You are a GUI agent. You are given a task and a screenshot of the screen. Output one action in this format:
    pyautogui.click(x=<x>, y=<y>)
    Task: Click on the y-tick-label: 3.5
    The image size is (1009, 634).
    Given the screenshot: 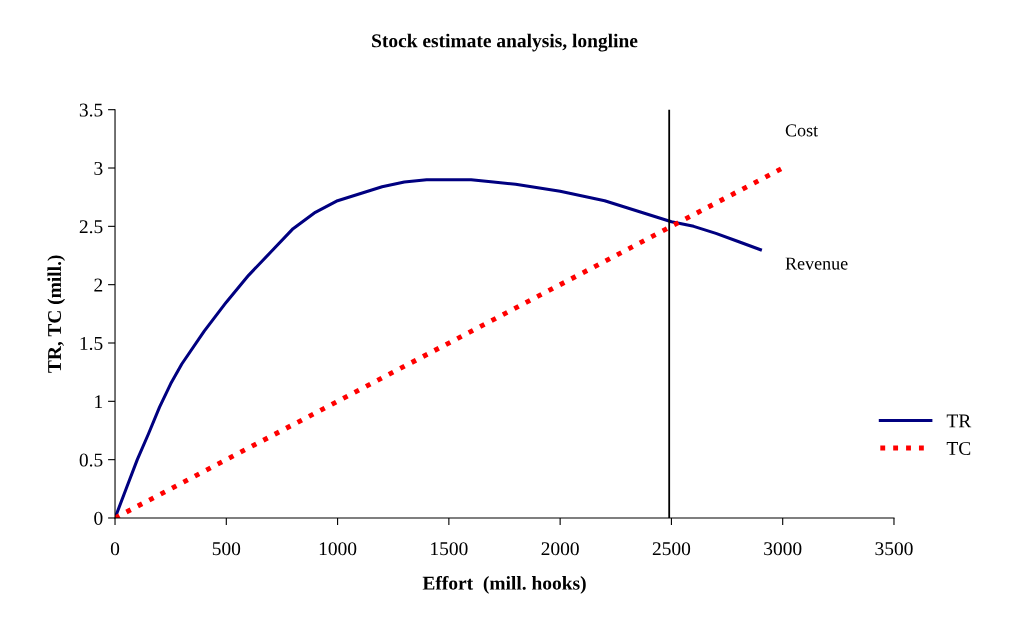 What is the action you would take?
    pyautogui.click(x=91, y=110)
    